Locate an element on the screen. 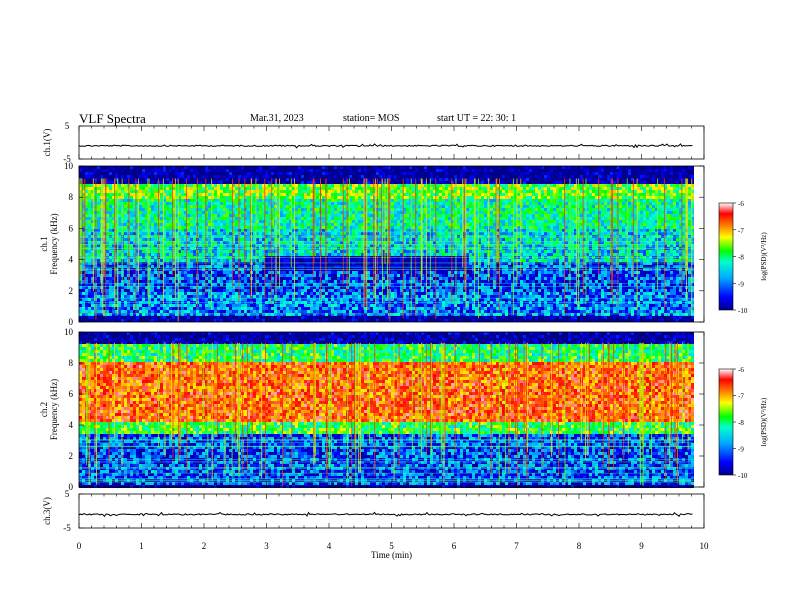  ch1-spectrogram-panel-ytick-2: 4 is located at coordinates (71, 260).